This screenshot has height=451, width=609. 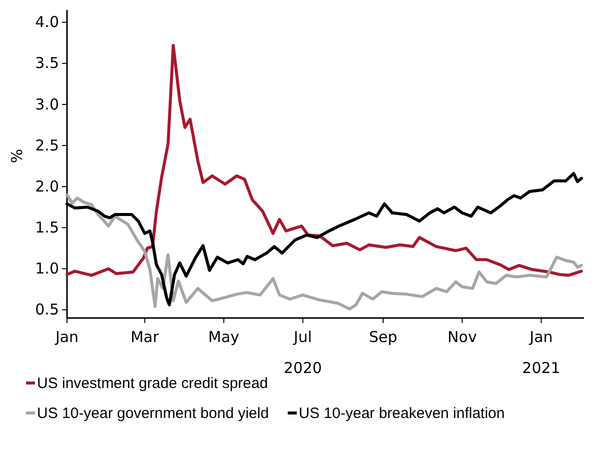 I want to click on y-axis-title: %, so click(x=17, y=156).